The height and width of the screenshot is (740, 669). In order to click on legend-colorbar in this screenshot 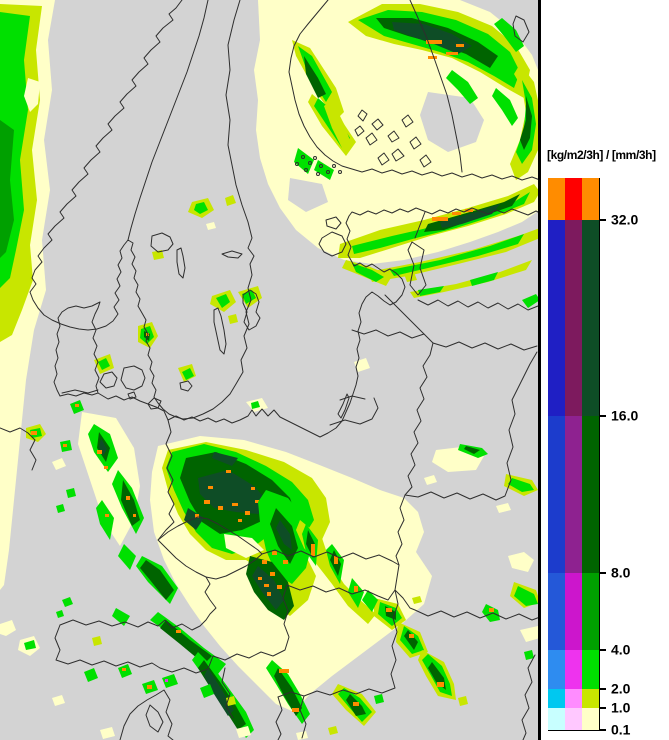, I will do `click(574, 454)`.